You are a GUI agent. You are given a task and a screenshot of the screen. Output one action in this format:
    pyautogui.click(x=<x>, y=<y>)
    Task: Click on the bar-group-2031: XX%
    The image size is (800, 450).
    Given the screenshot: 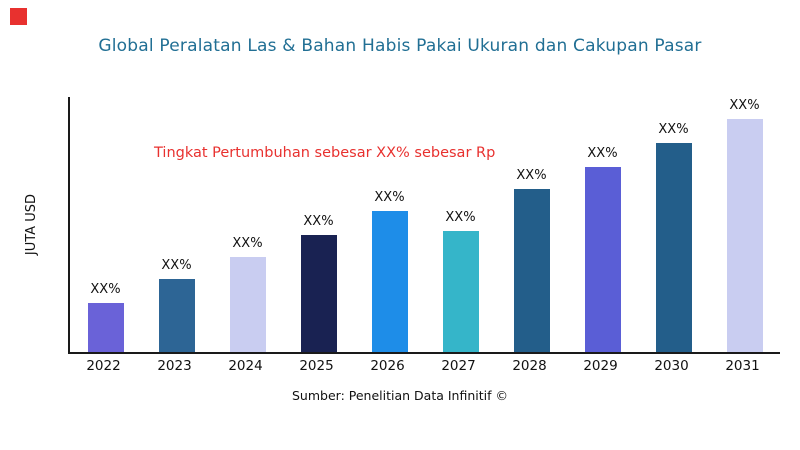 What is the action you would take?
    pyautogui.click(x=744, y=224)
    